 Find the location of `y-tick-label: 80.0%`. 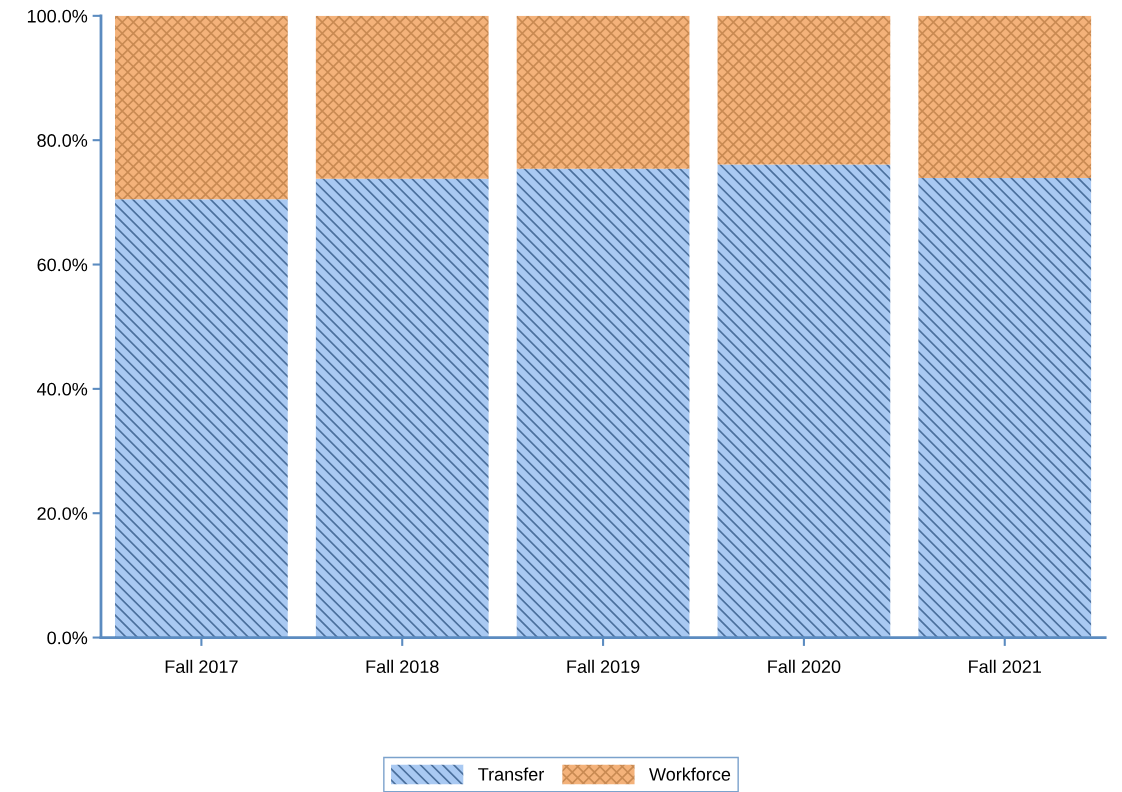

y-tick-label: 80.0% is located at coordinates (62, 140).